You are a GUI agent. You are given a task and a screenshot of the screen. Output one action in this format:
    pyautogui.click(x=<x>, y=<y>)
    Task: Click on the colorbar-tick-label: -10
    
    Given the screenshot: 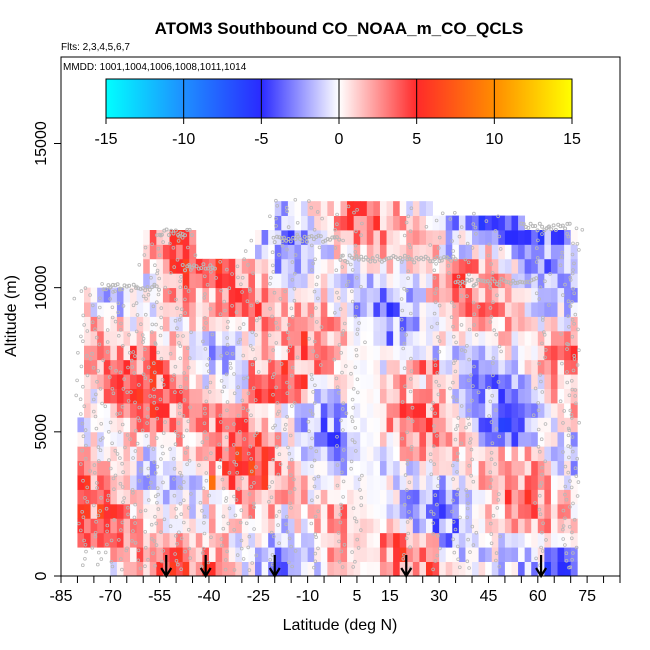 What is the action you would take?
    pyautogui.click(x=183, y=139)
    